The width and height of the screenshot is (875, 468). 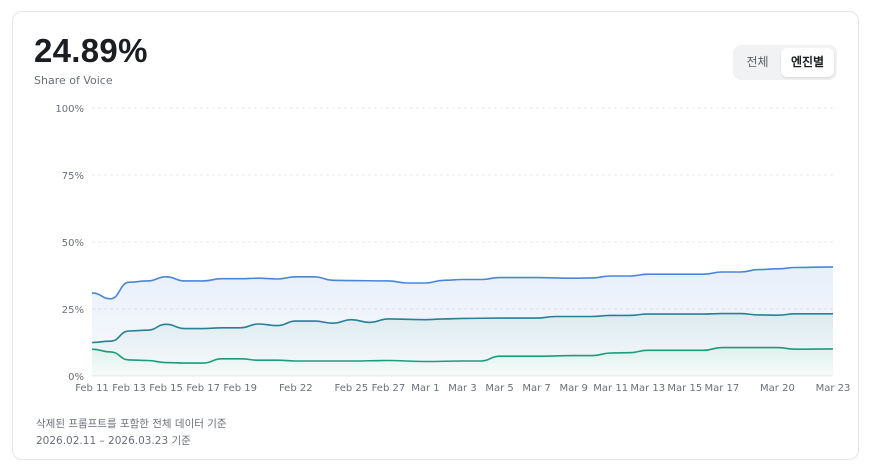 I want to click on date-range-note: 2026.02.11 – 2026.03.23 기준, so click(x=113, y=441).